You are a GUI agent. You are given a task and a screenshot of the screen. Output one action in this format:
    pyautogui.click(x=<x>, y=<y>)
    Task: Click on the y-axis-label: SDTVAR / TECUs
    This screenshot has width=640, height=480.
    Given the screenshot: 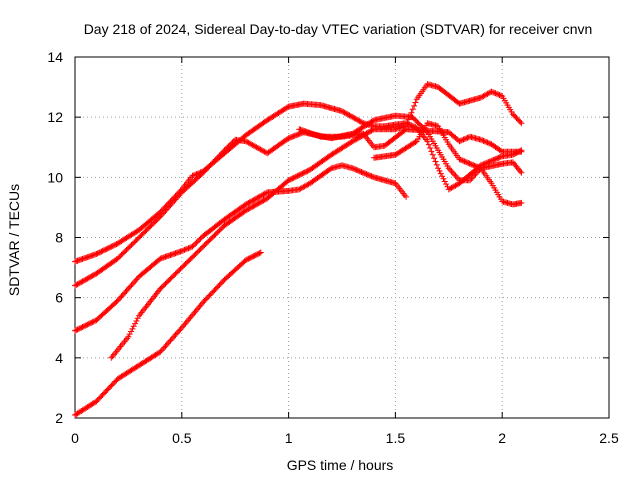 What is the action you would take?
    pyautogui.click(x=14, y=240)
    